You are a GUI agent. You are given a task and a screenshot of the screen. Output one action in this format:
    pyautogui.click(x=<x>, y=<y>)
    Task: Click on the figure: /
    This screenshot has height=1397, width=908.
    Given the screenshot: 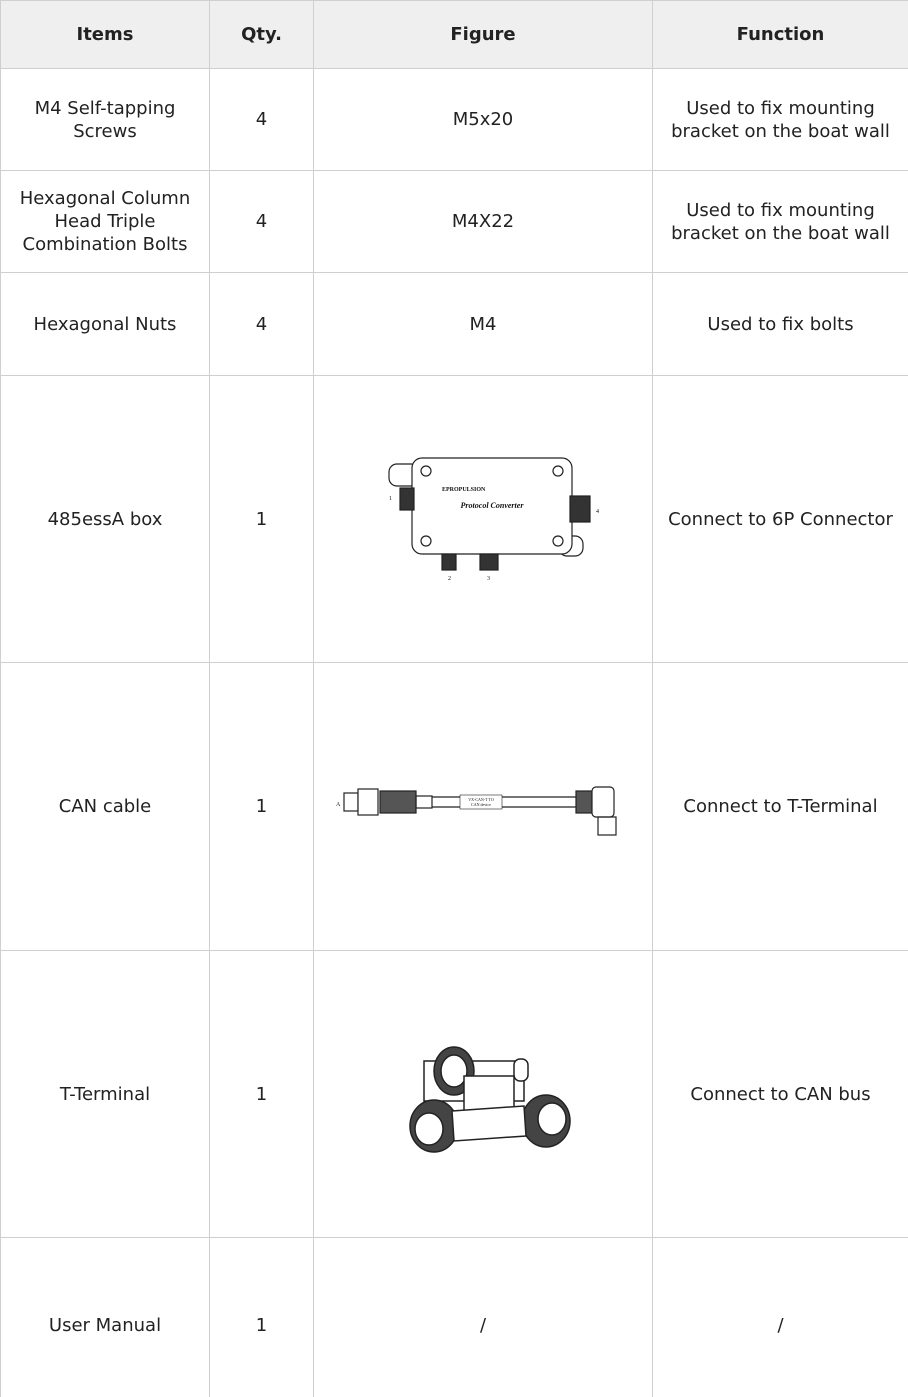 What is the action you would take?
    pyautogui.click(x=483, y=1317)
    